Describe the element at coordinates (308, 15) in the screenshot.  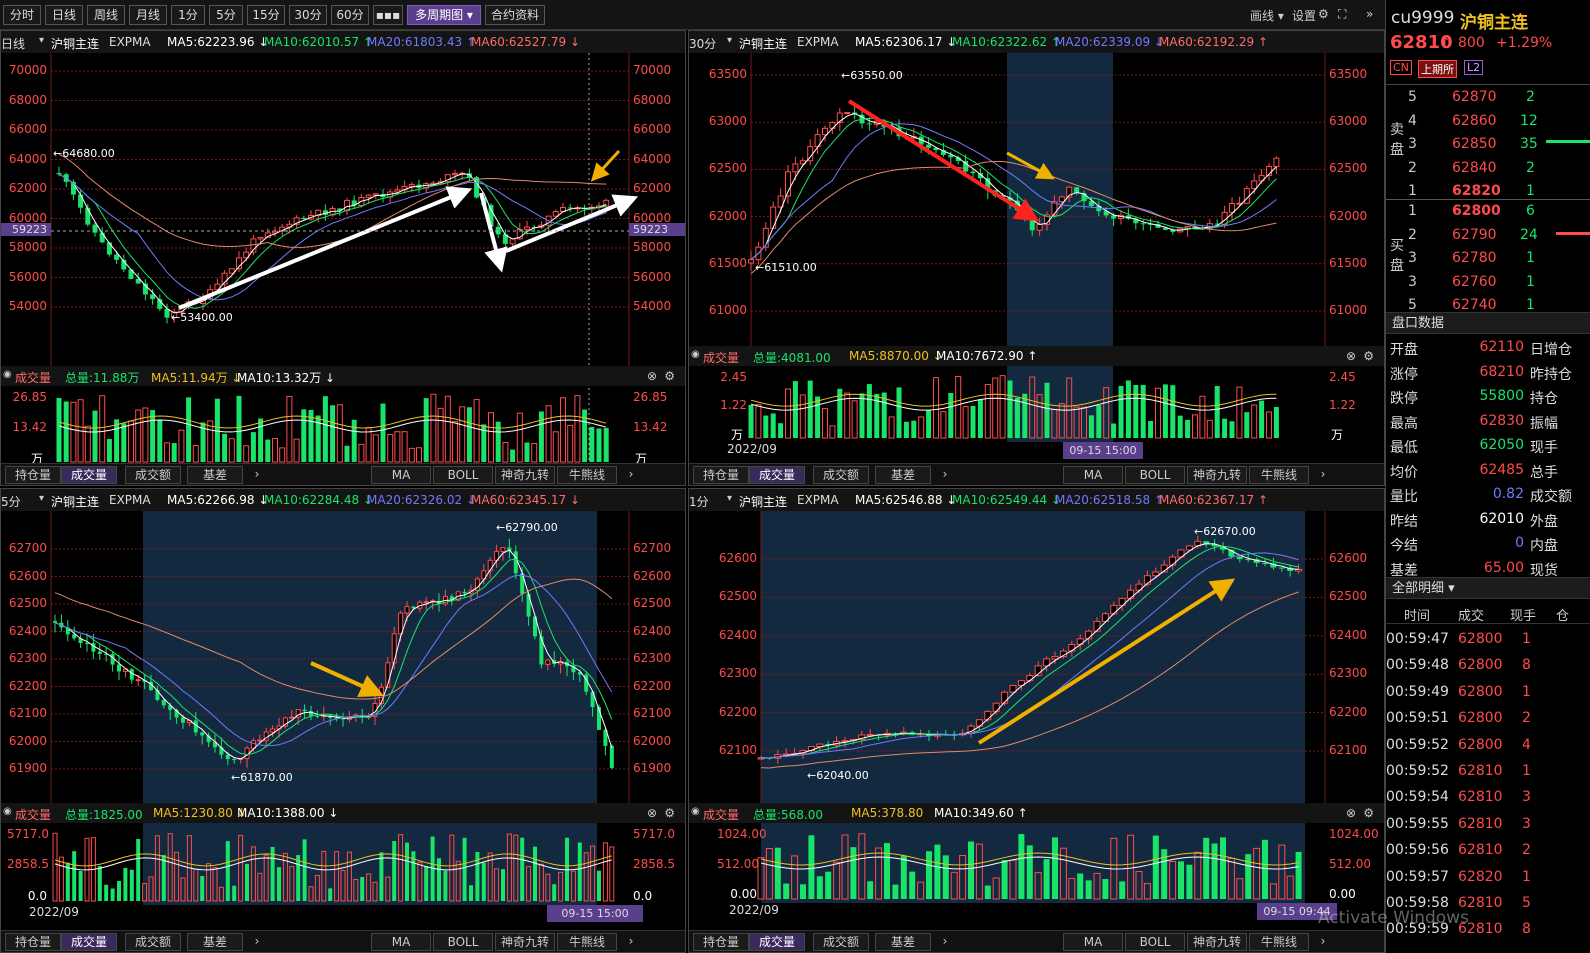
I see `period-button-7: 30分` at that location.